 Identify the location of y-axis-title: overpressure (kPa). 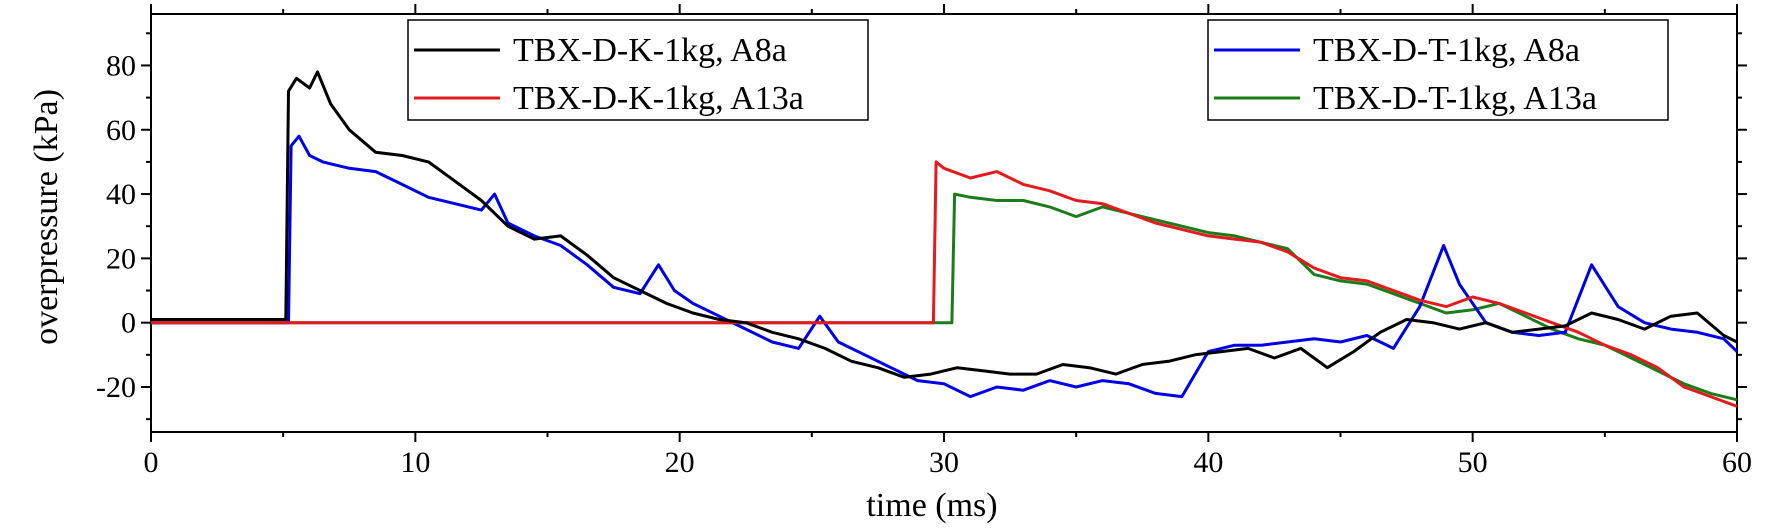
(46, 217).